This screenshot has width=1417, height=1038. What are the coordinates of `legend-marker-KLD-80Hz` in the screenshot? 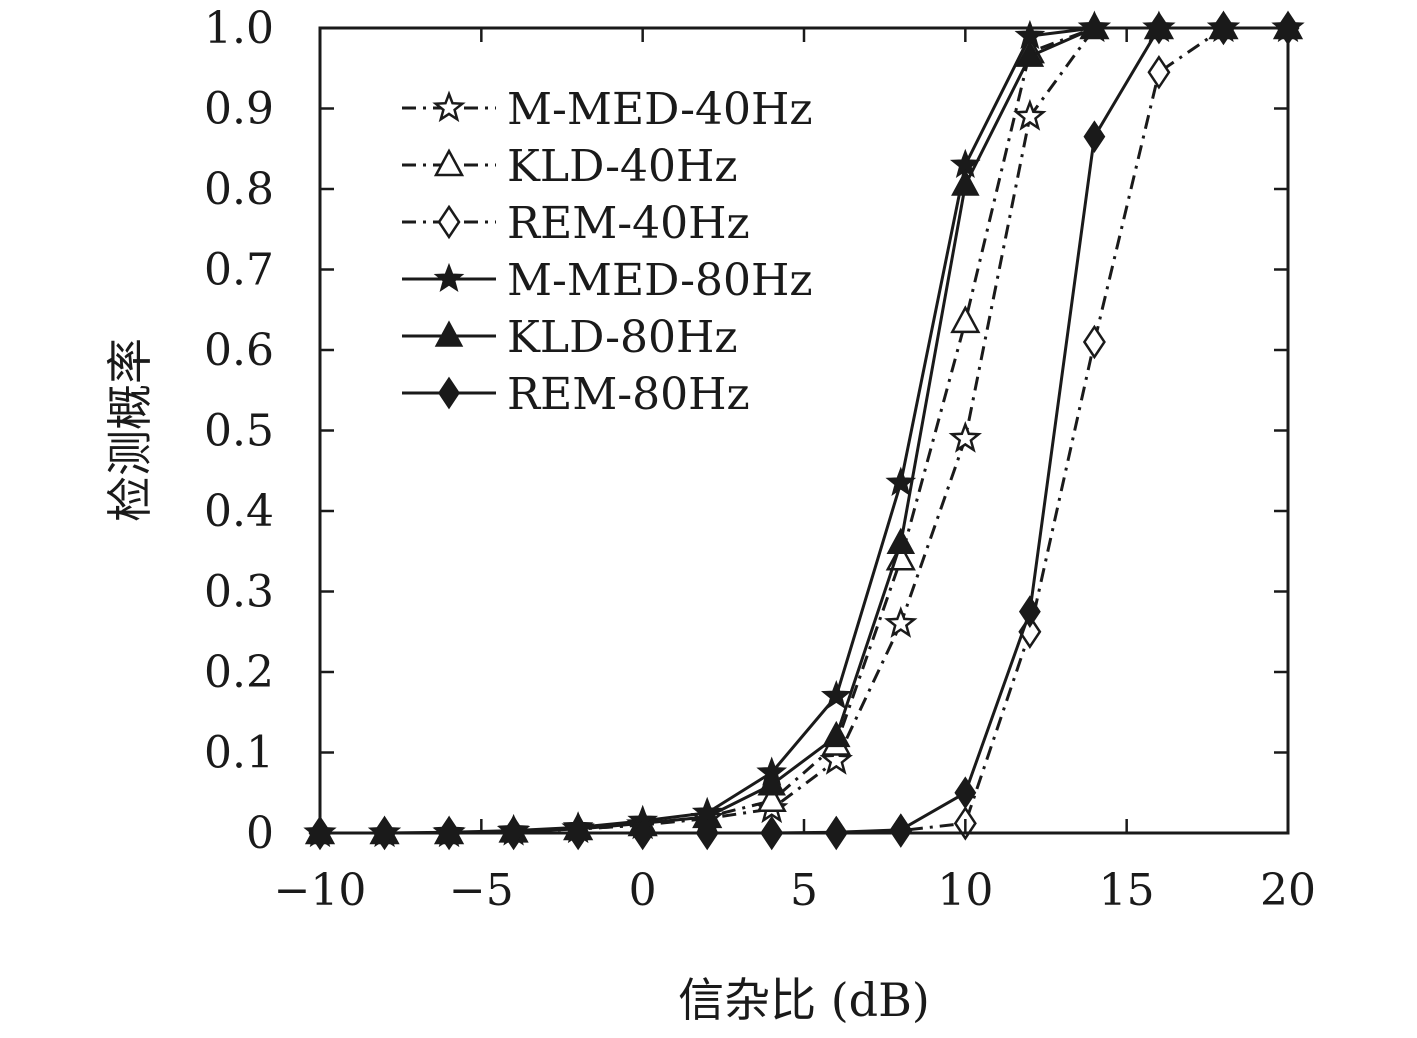 It's located at (449, 333).